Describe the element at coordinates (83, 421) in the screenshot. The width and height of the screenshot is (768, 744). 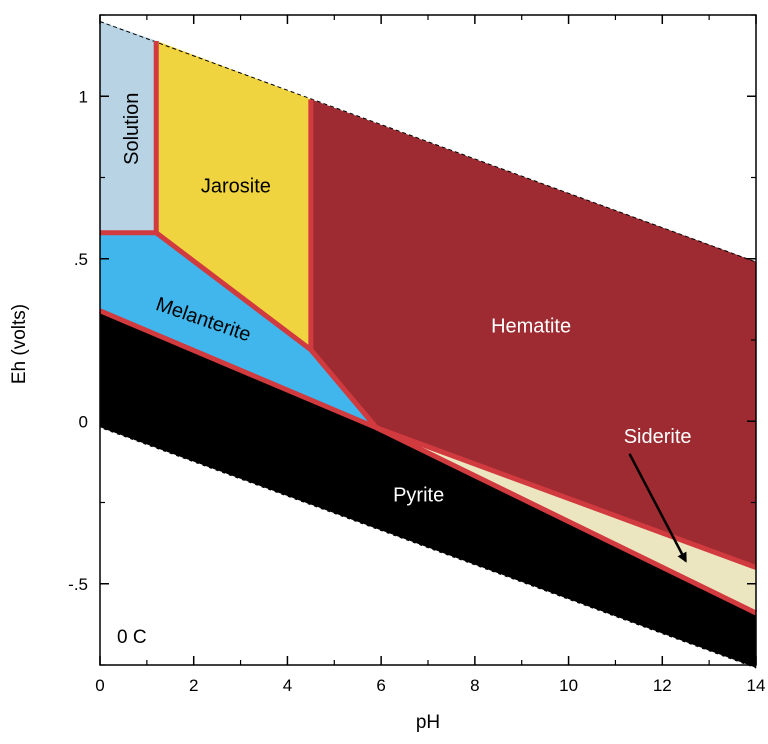
I see `y-tick-label: 0` at that location.